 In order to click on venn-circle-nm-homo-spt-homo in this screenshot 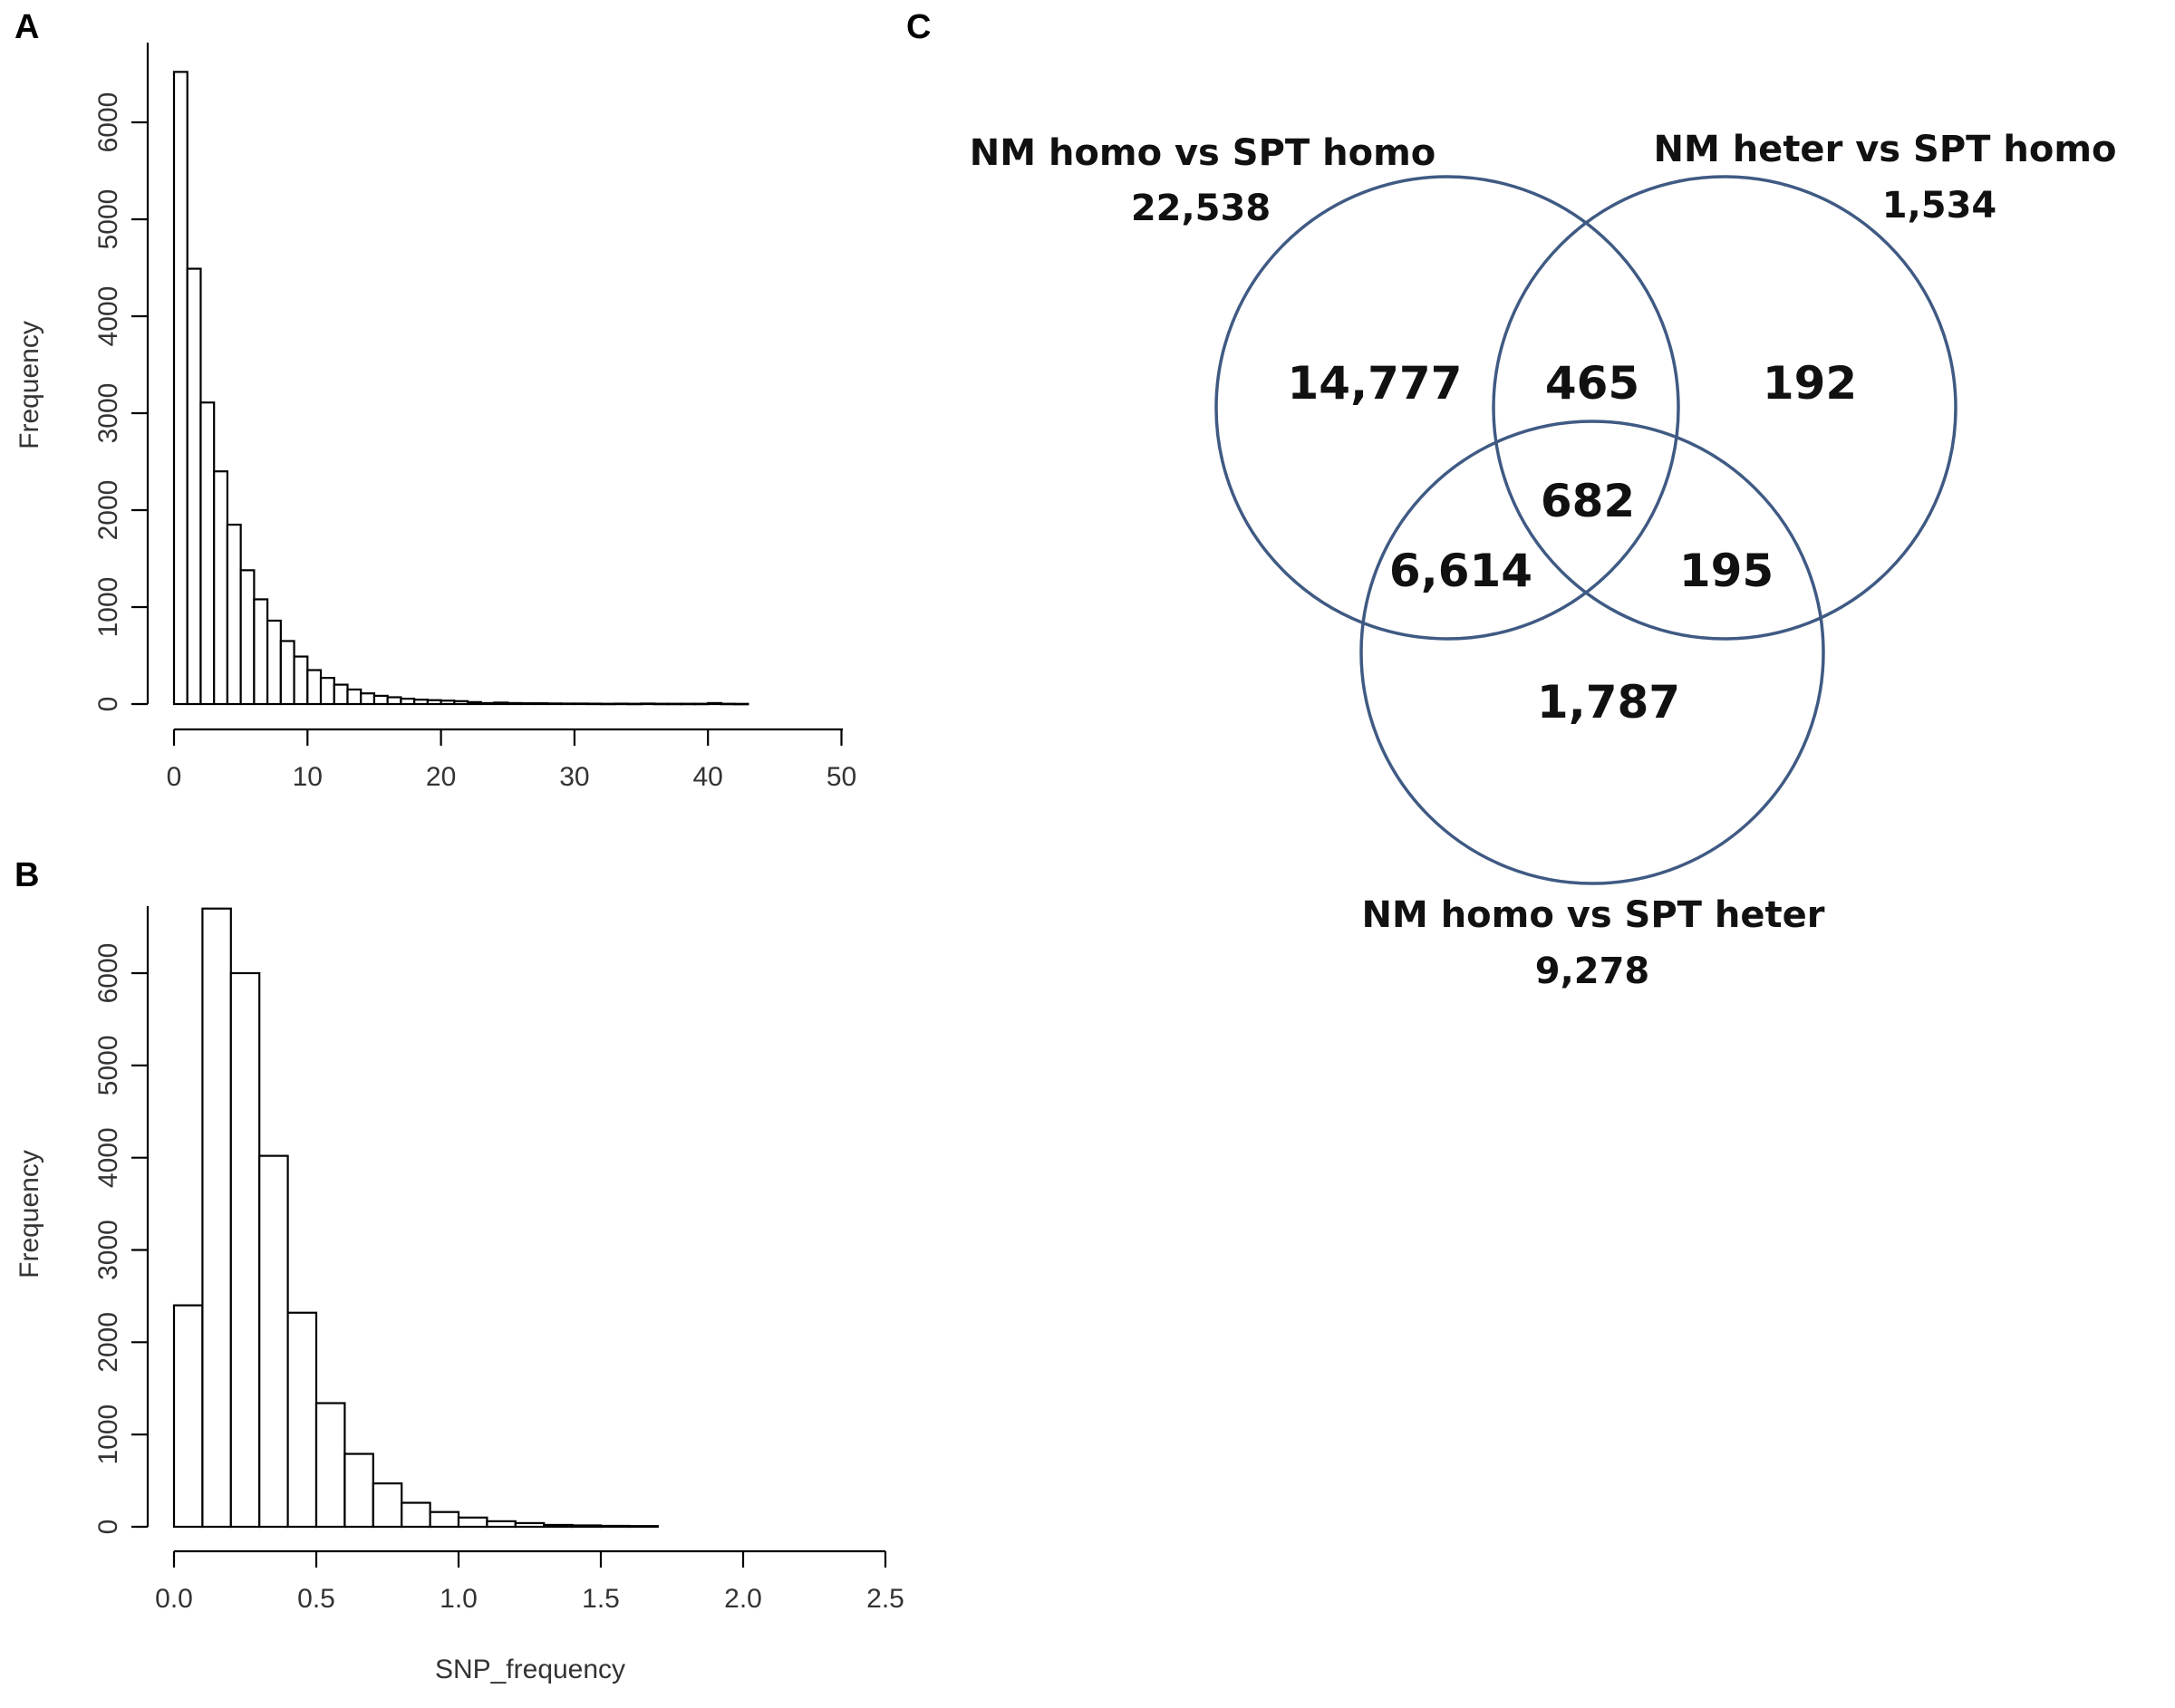, I will do `click(1447, 408)`.